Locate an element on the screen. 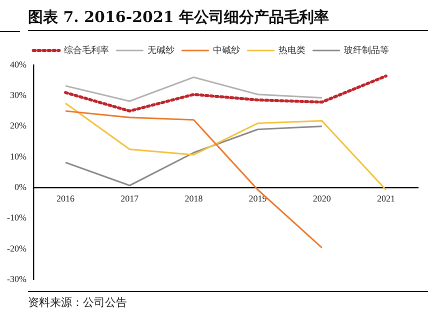  legend-label: 综合毛利率 is located at coordinates (86, 50).